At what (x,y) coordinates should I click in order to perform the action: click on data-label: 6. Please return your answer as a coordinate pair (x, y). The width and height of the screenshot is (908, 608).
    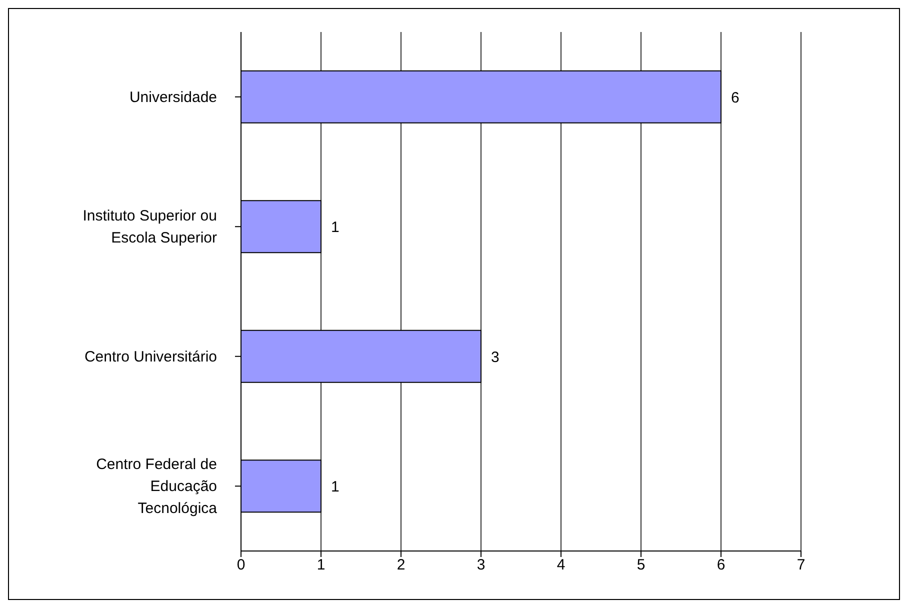
    Looking at the image, I should click on (735, 97).